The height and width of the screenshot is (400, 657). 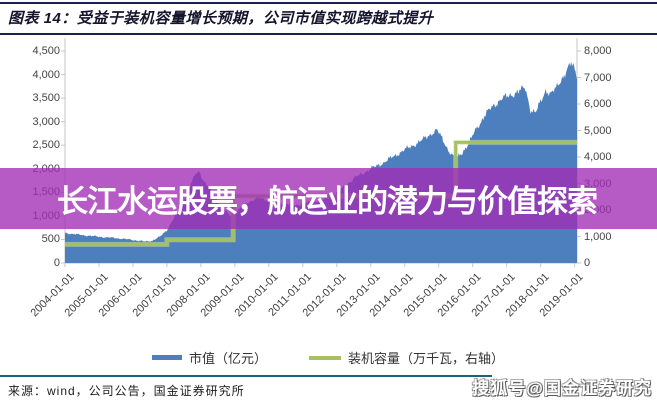 What do you see at coordinates (46, 145) in the screenshot?
I see `y-axis-tick-label: 2,500` at bounding box center [46, 145].